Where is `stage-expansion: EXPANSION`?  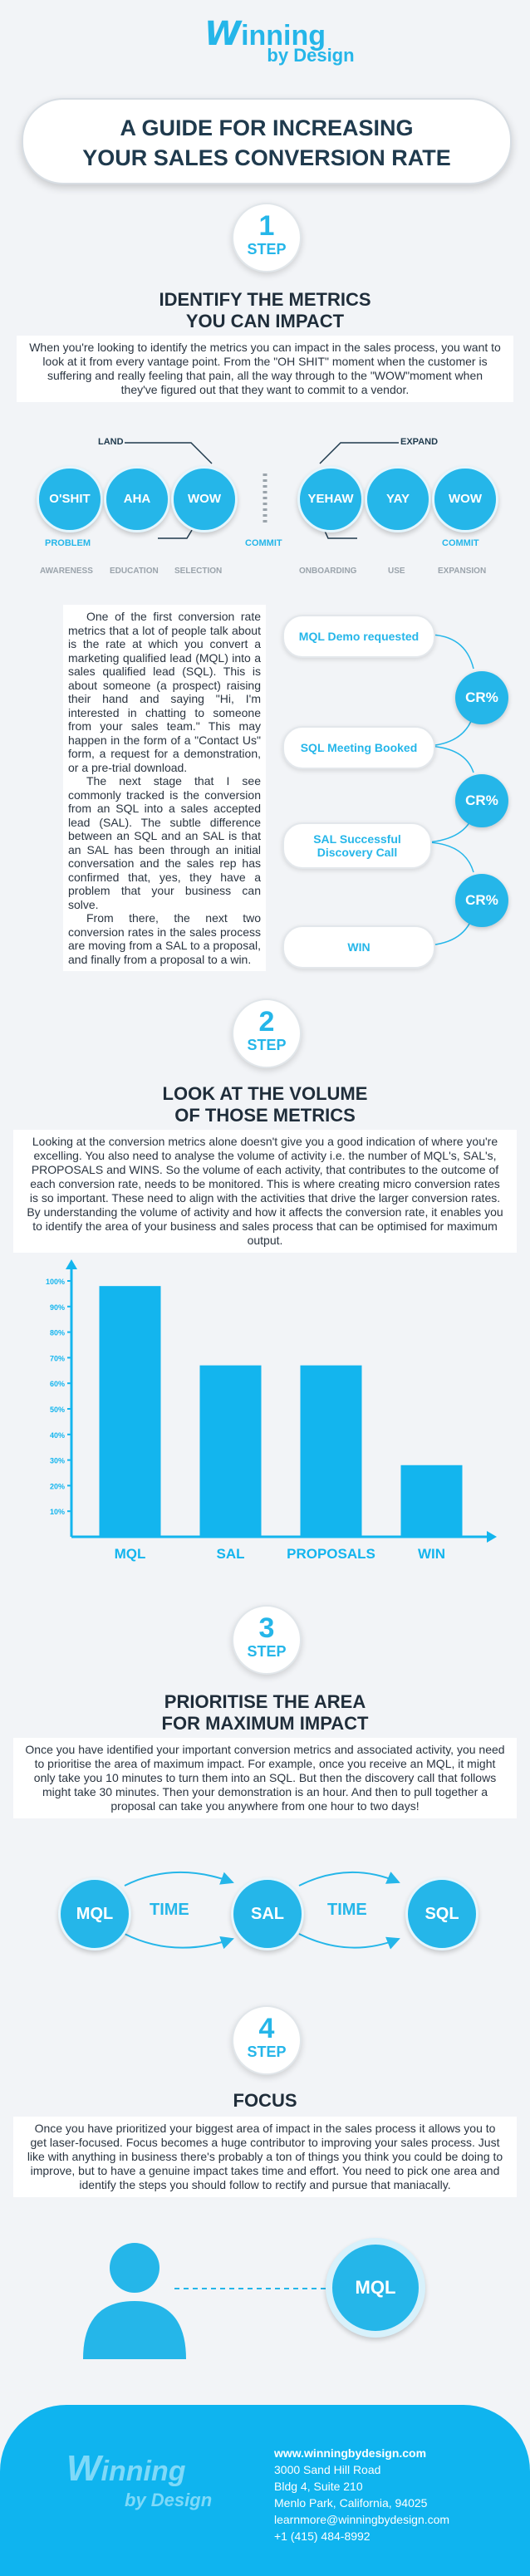 stage-expansion: EXPANSION is located at coordinates (462, 571).